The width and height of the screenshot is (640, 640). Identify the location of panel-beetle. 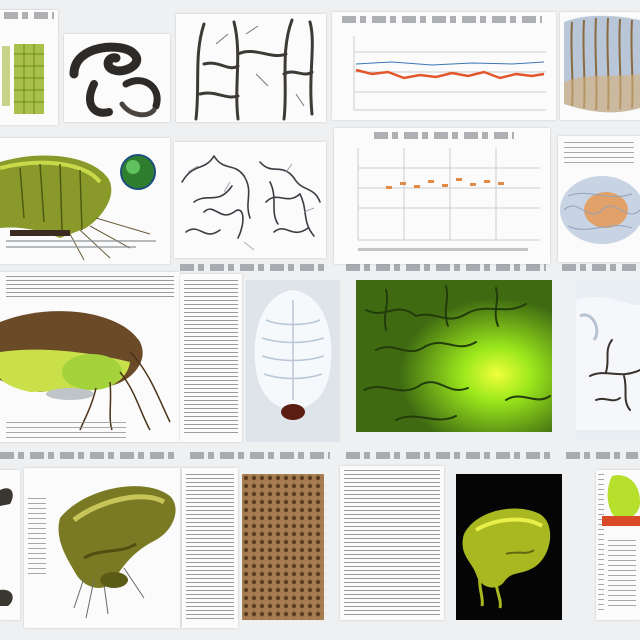
(90, 357).